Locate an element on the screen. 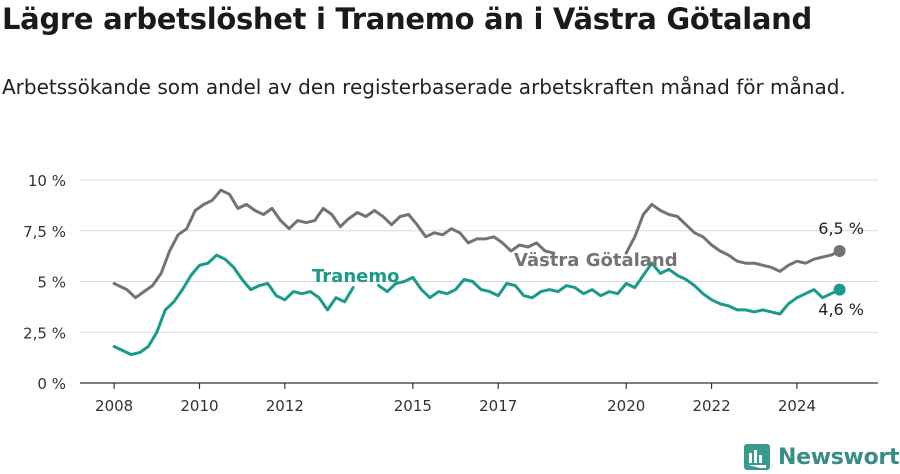 Image resolution: width=900 pixels, height=474 pixels. x-tick-label: 2015 is located at coordinates (413, 406).